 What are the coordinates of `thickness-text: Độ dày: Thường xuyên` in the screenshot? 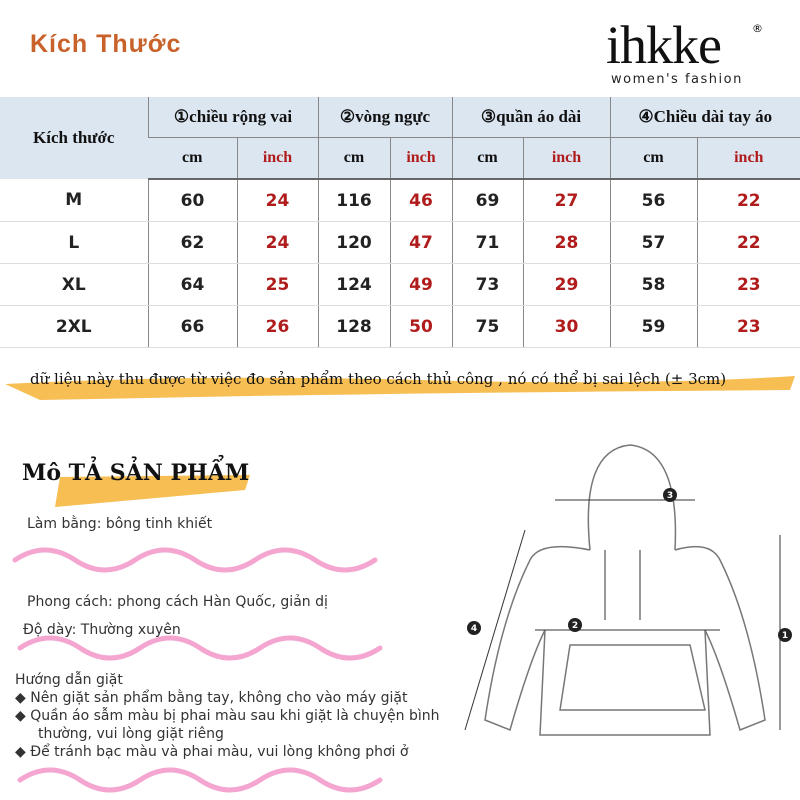 It's located at (102, 630).